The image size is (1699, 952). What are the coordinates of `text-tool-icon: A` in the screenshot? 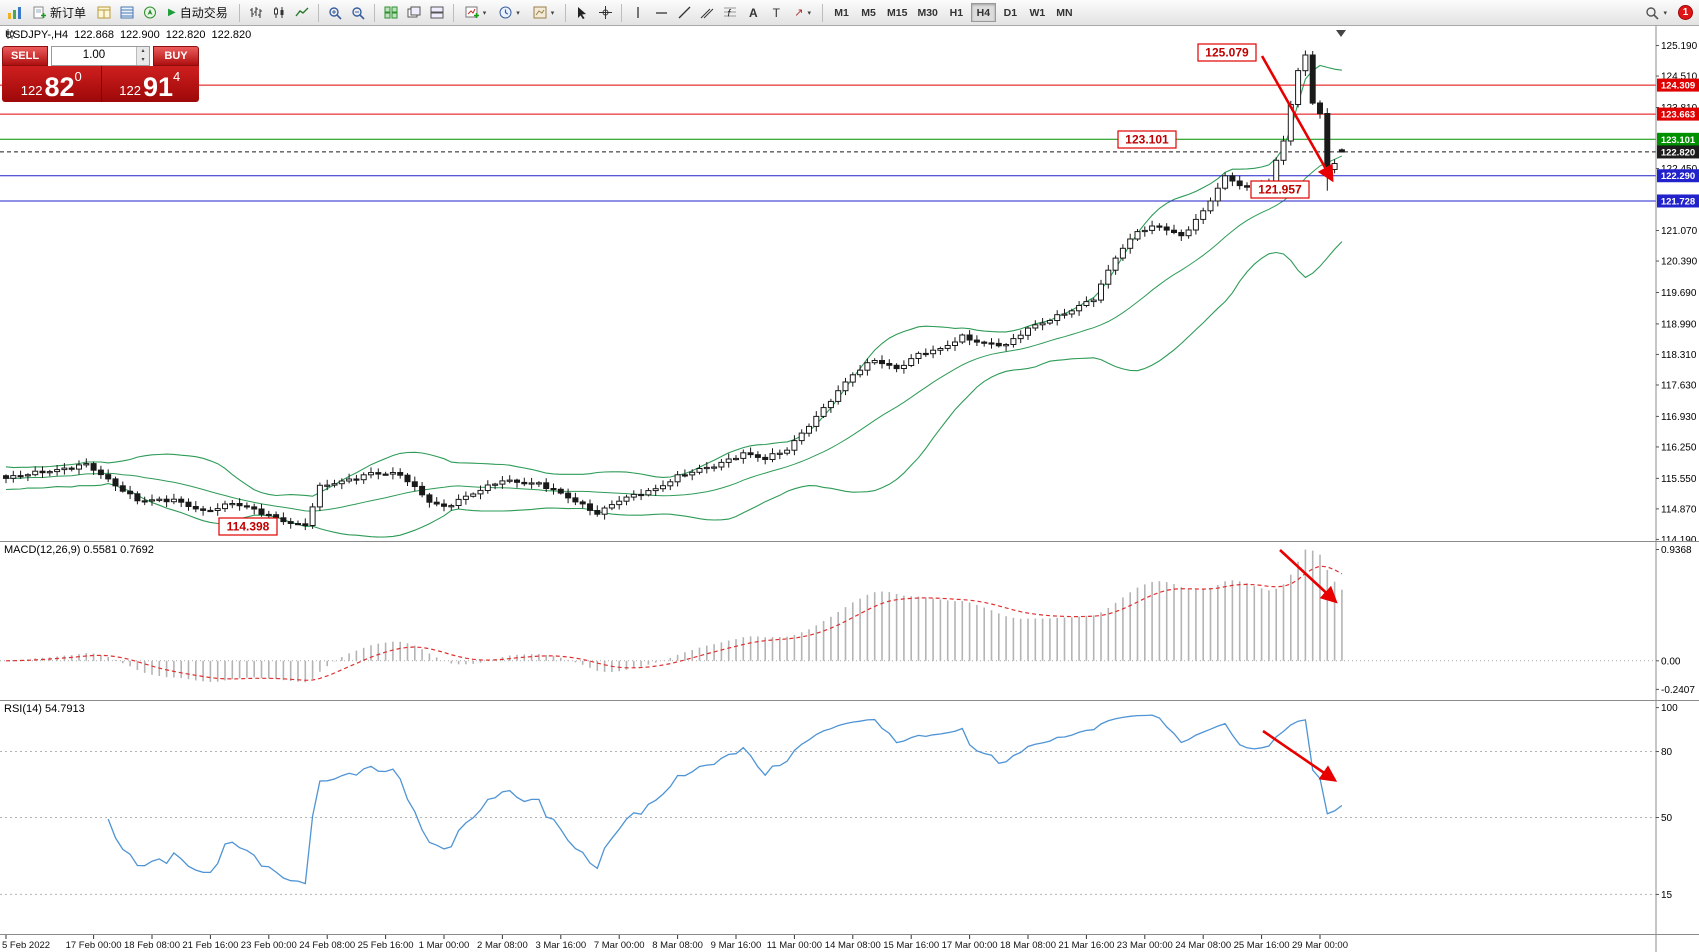 It's located at (753, 13).